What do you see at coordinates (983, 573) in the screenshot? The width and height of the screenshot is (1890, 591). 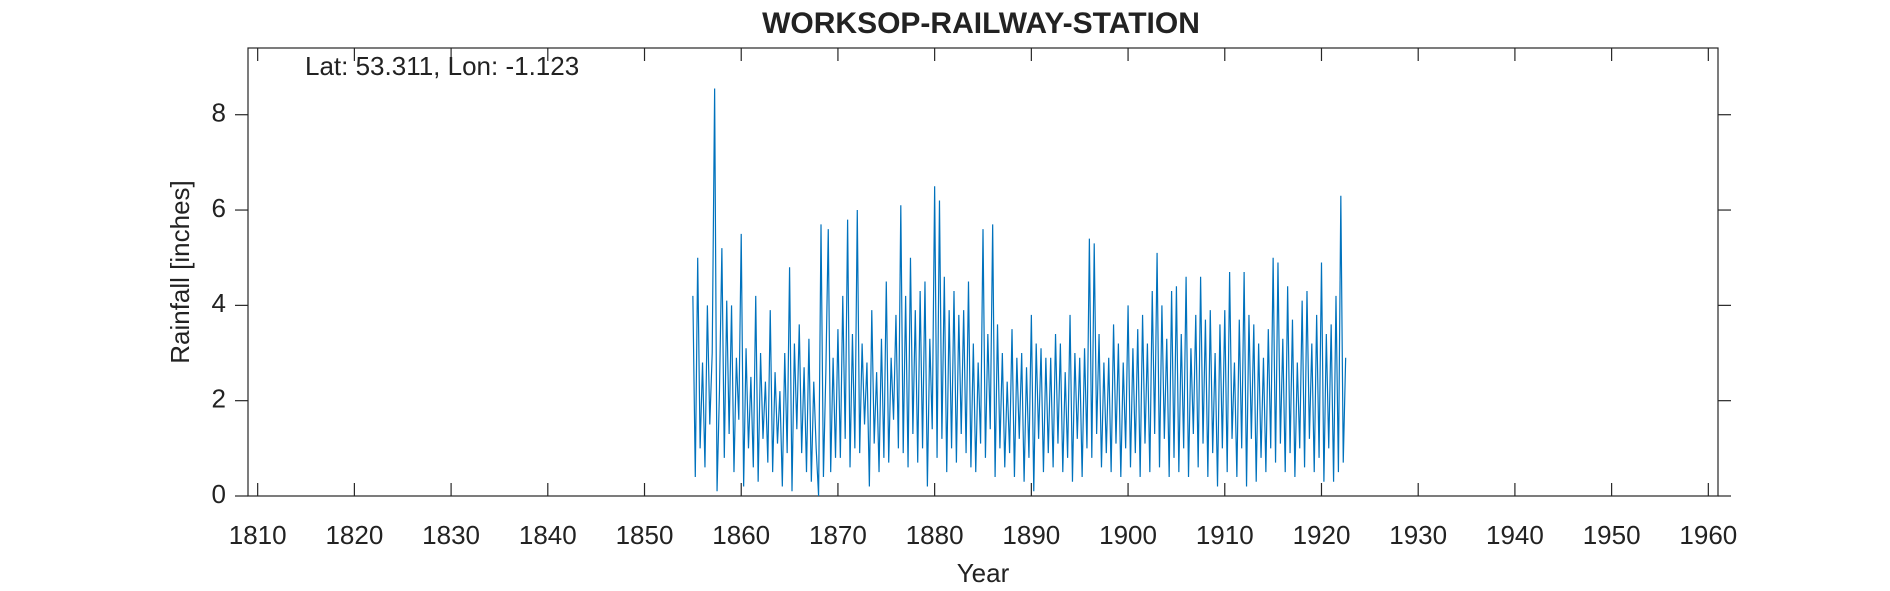 I see `x-axis-label: Year` at bounding box center [983, 573].